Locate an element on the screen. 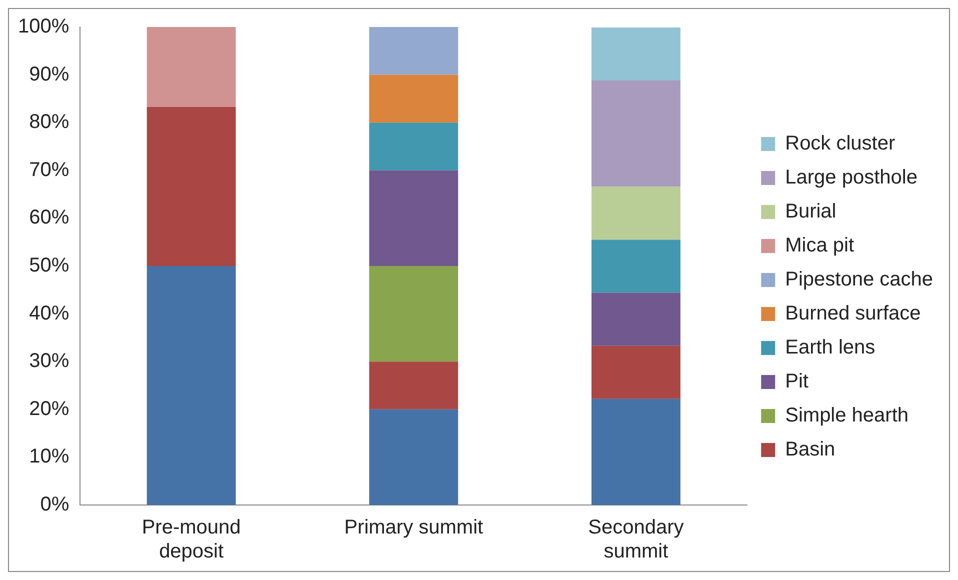 The height and width of the screenshot is (580, 958). legend-label: Large posthole is located at coordinates (851, 177).